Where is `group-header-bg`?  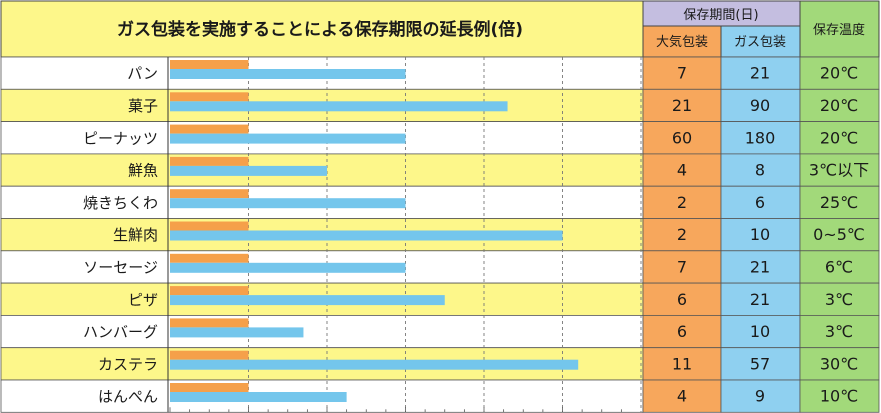
group-header-bg is located at coordinates (721, 13).